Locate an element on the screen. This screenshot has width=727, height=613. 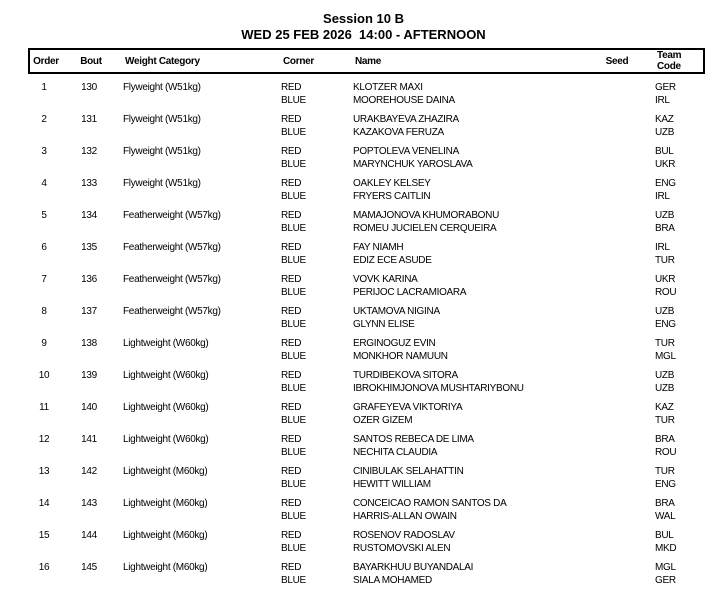
red-athlete-name: UKTAMOVA NIGINA is located at coordinates (396, 311).